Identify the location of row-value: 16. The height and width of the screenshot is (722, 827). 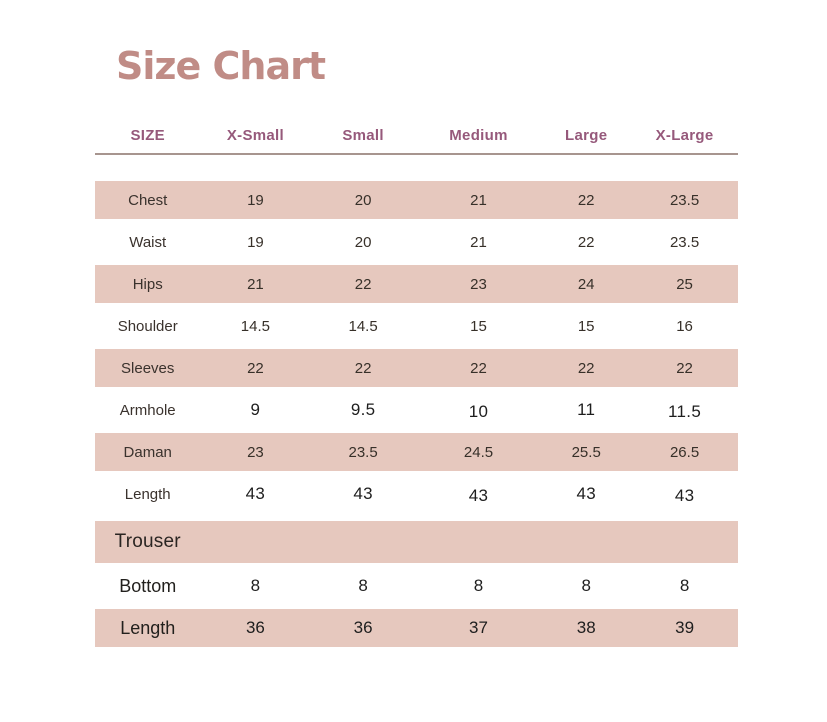
(684, 326).